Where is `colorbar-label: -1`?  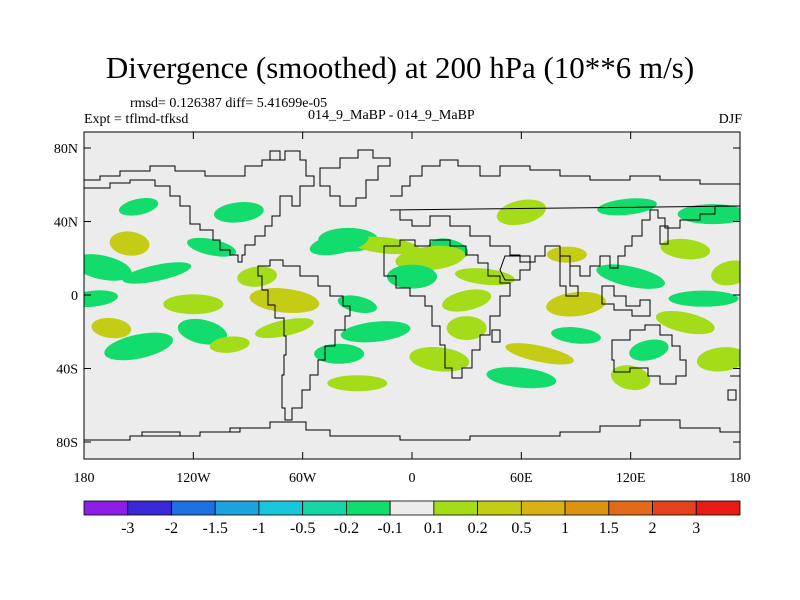 colorbar-label: -1 is located at coordinates (258, 528).